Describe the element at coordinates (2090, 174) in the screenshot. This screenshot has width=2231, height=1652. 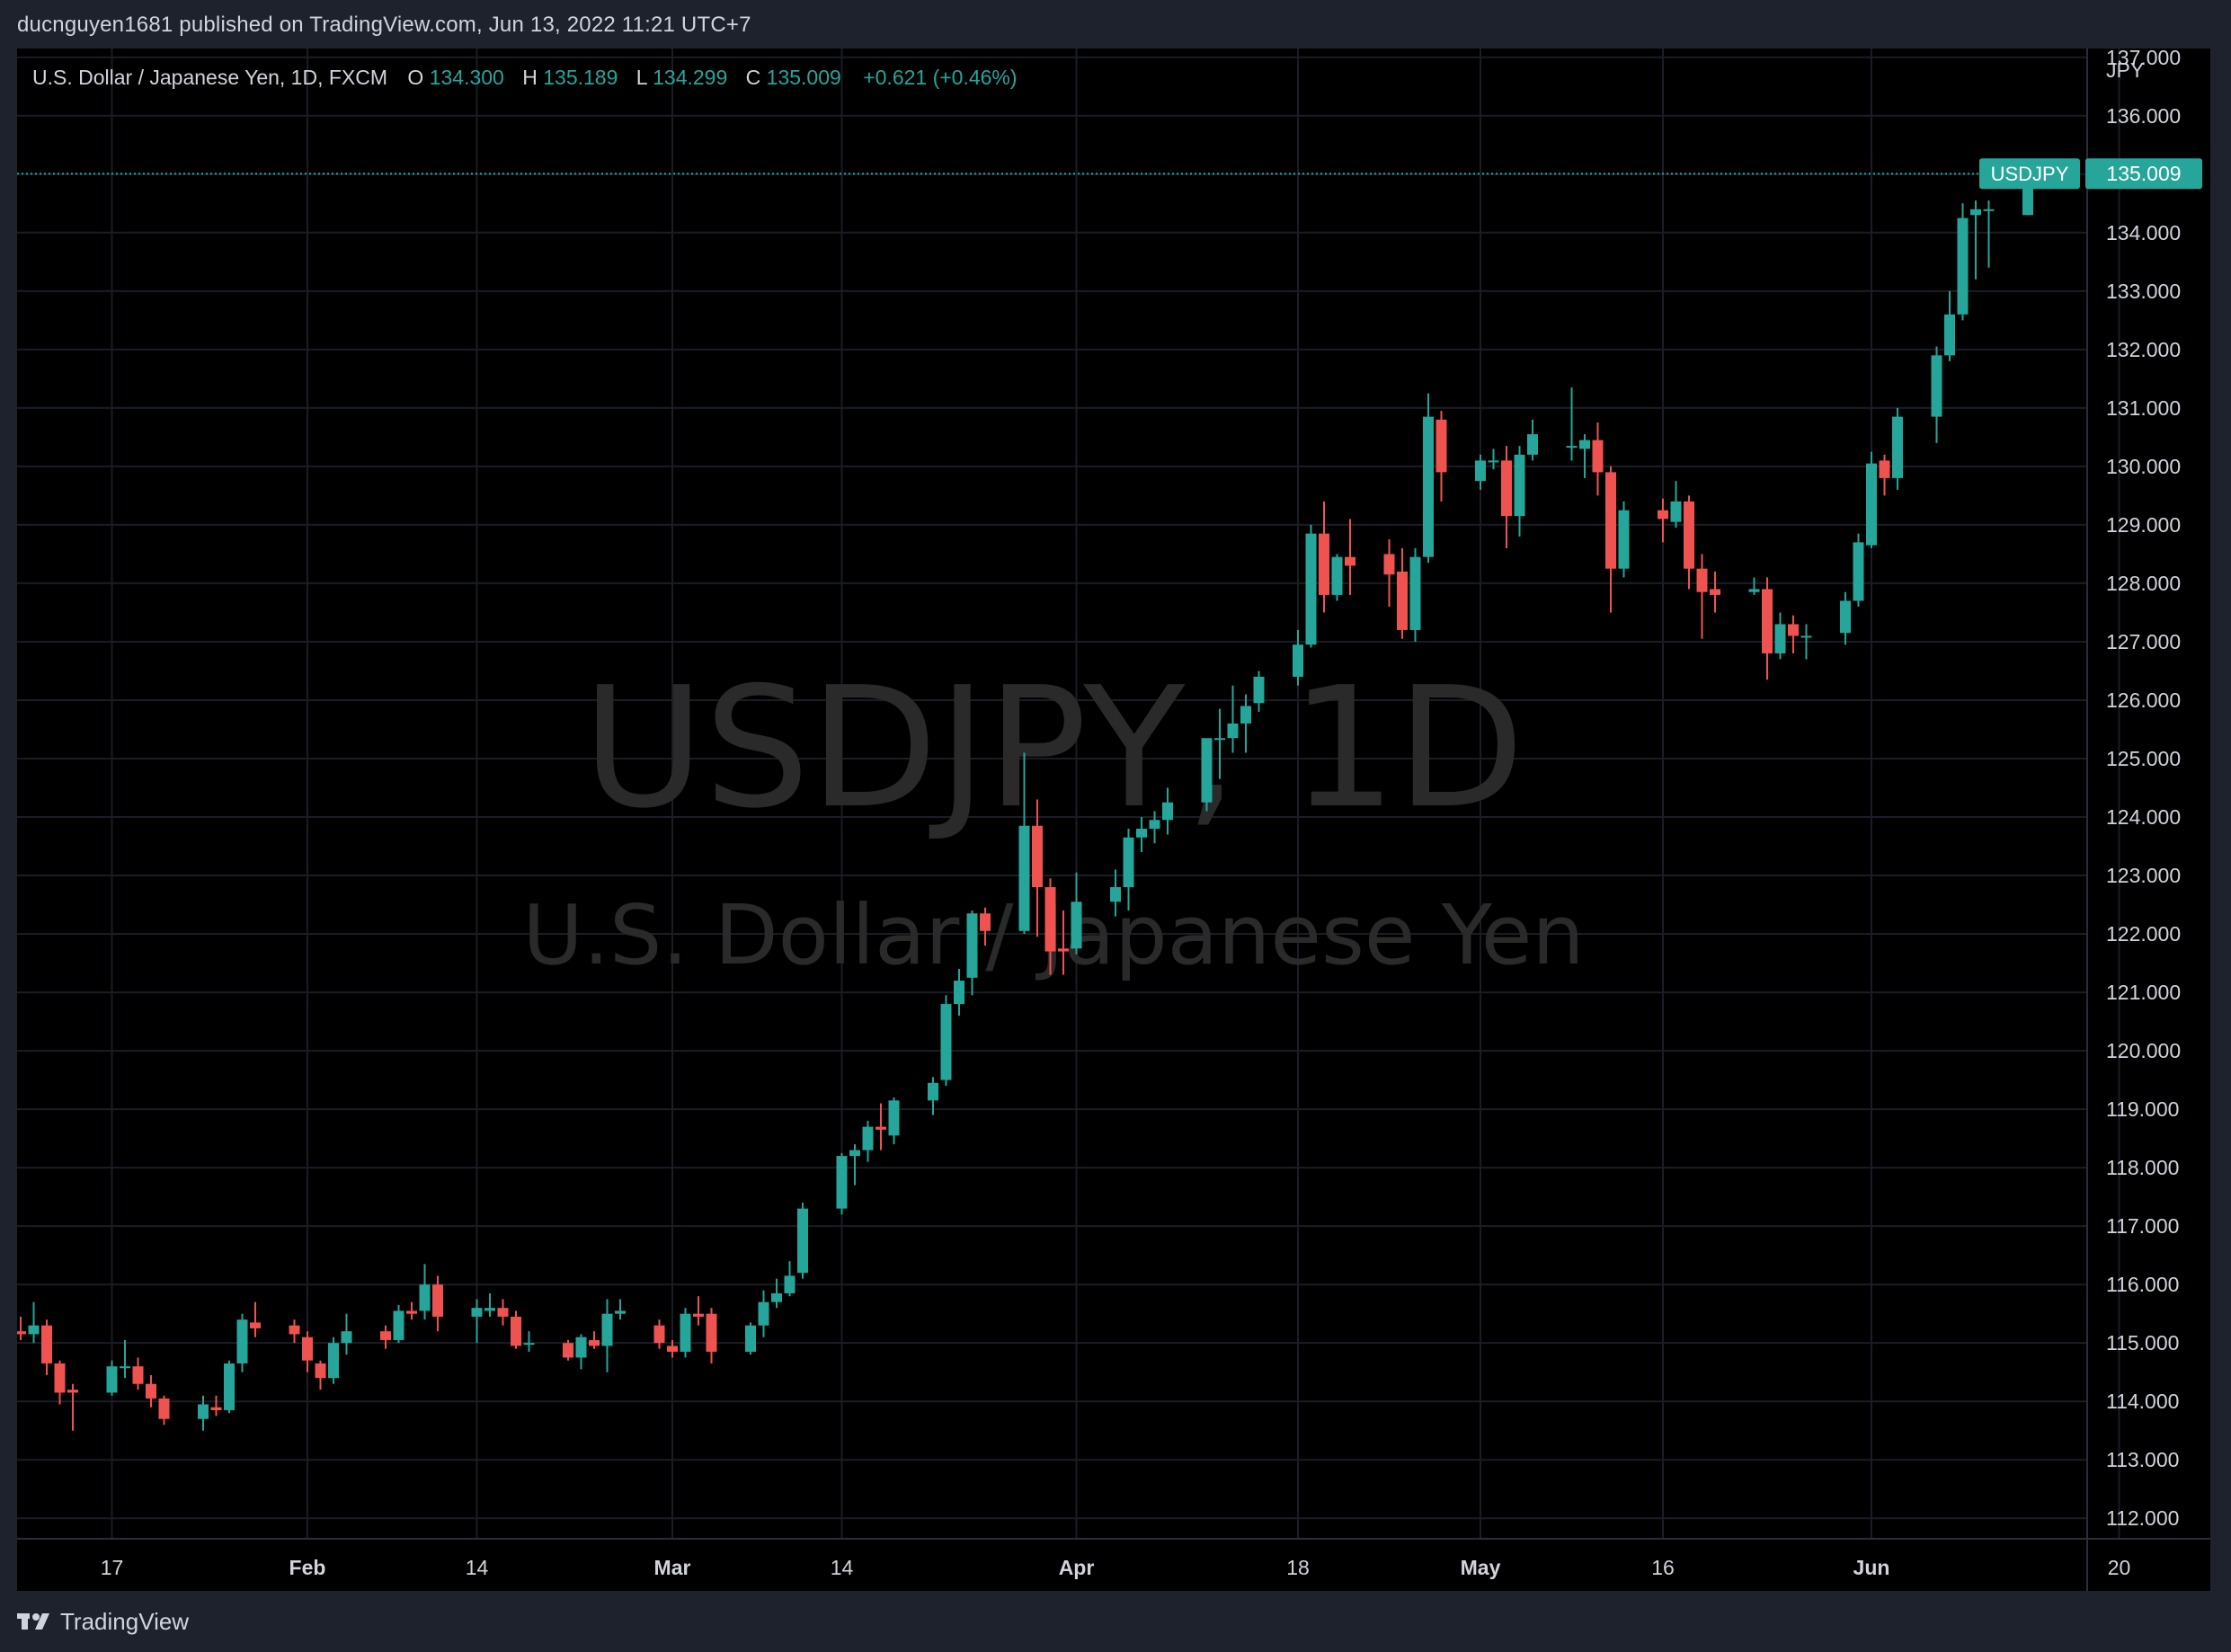
I see `last-price-tags: USDJPY 135.009` at that location.